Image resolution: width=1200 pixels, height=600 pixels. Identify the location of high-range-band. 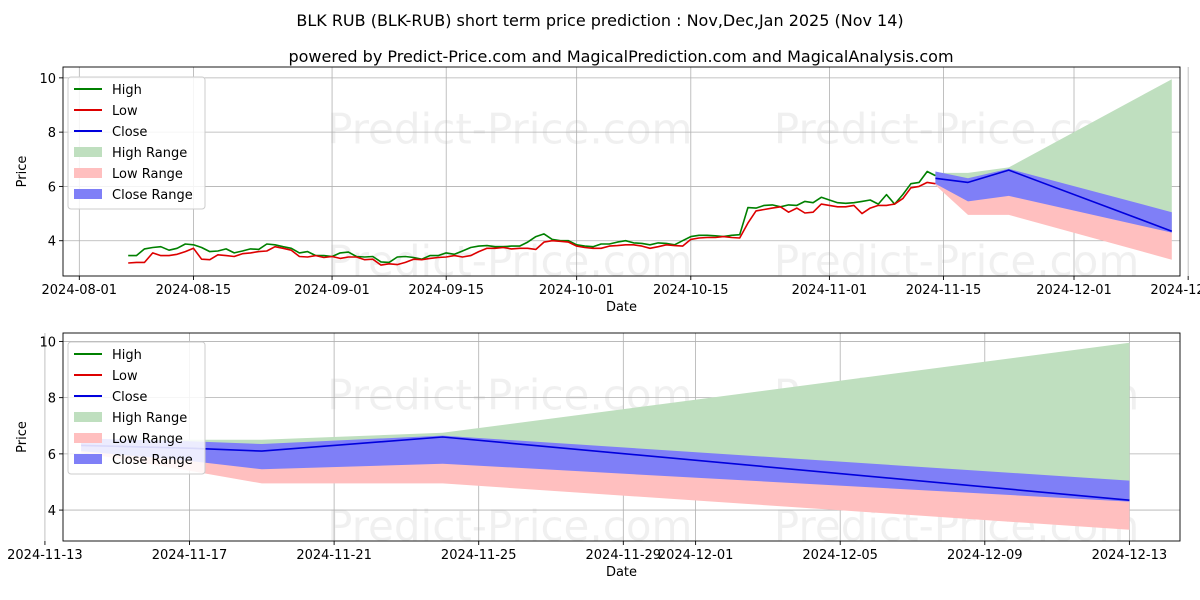
(1053, 155).